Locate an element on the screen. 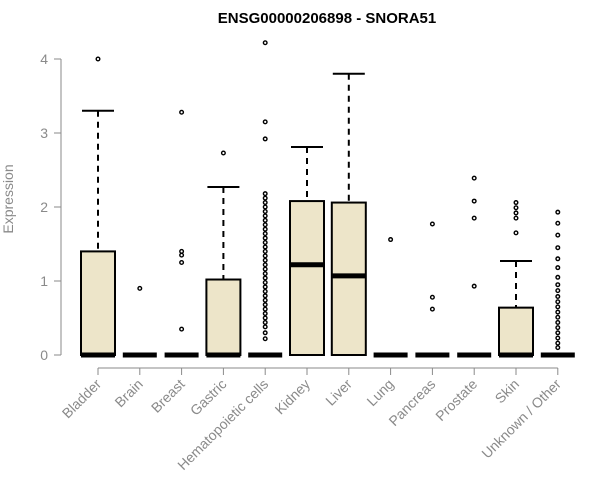 This screenshot has height=500, width=600. x-tick-label: Unknown / Other is located at coordinates (521, 419).